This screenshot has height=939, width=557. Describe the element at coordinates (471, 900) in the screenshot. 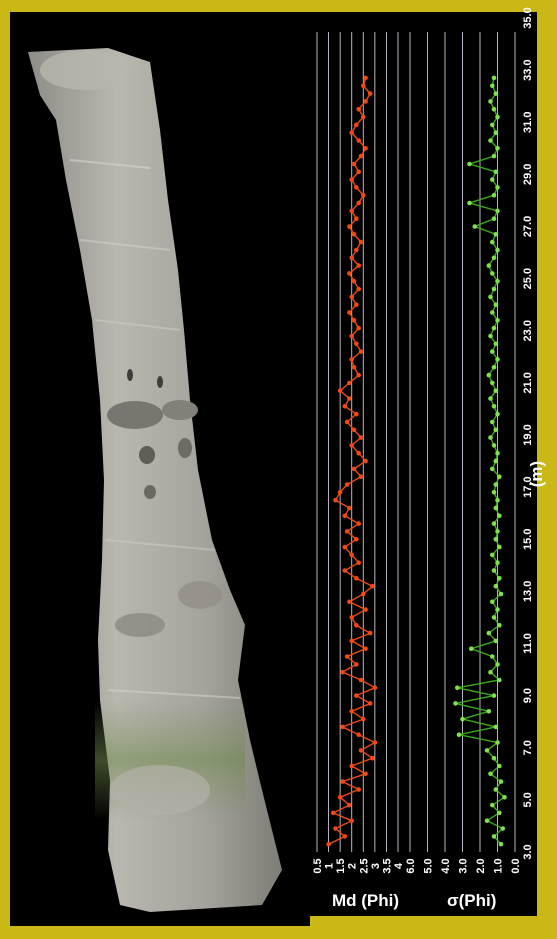

I see `sigma-axis-title: σ(Phi)` at that location.